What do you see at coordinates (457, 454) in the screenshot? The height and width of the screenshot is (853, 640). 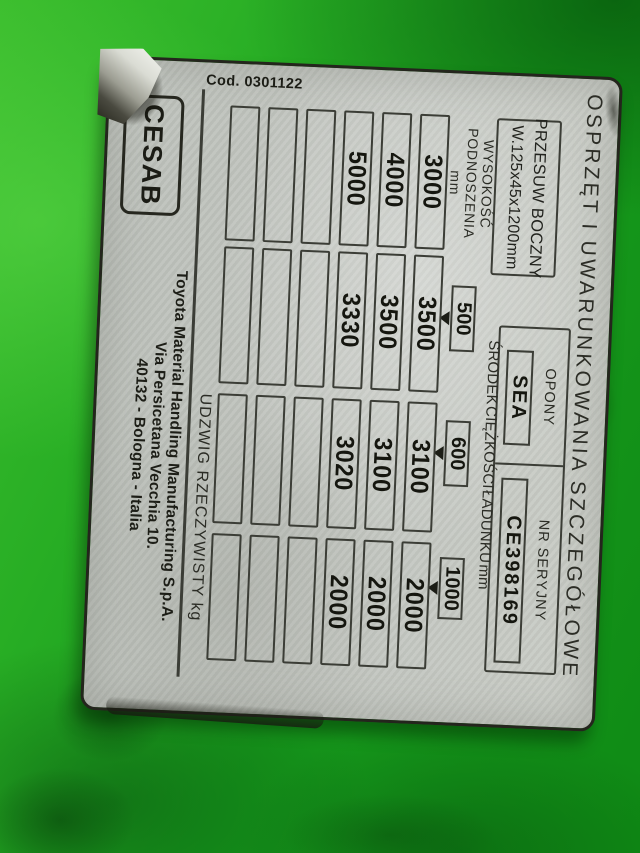 I see `load-center-600: 600` at bounding box center [457, 454].